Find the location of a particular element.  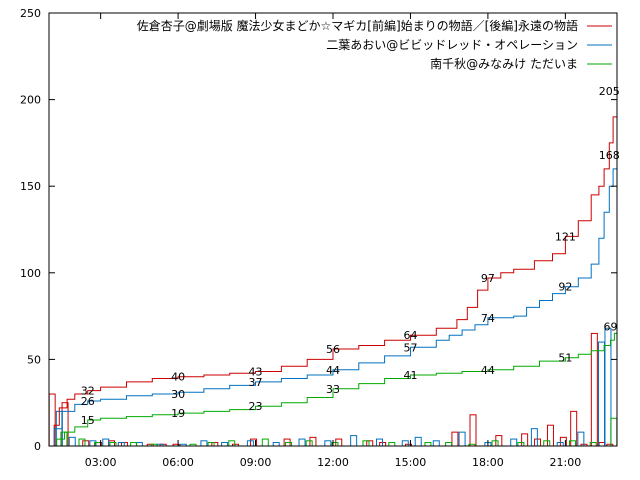

y-tick-label: 150 is located at coordinates (30, 186).